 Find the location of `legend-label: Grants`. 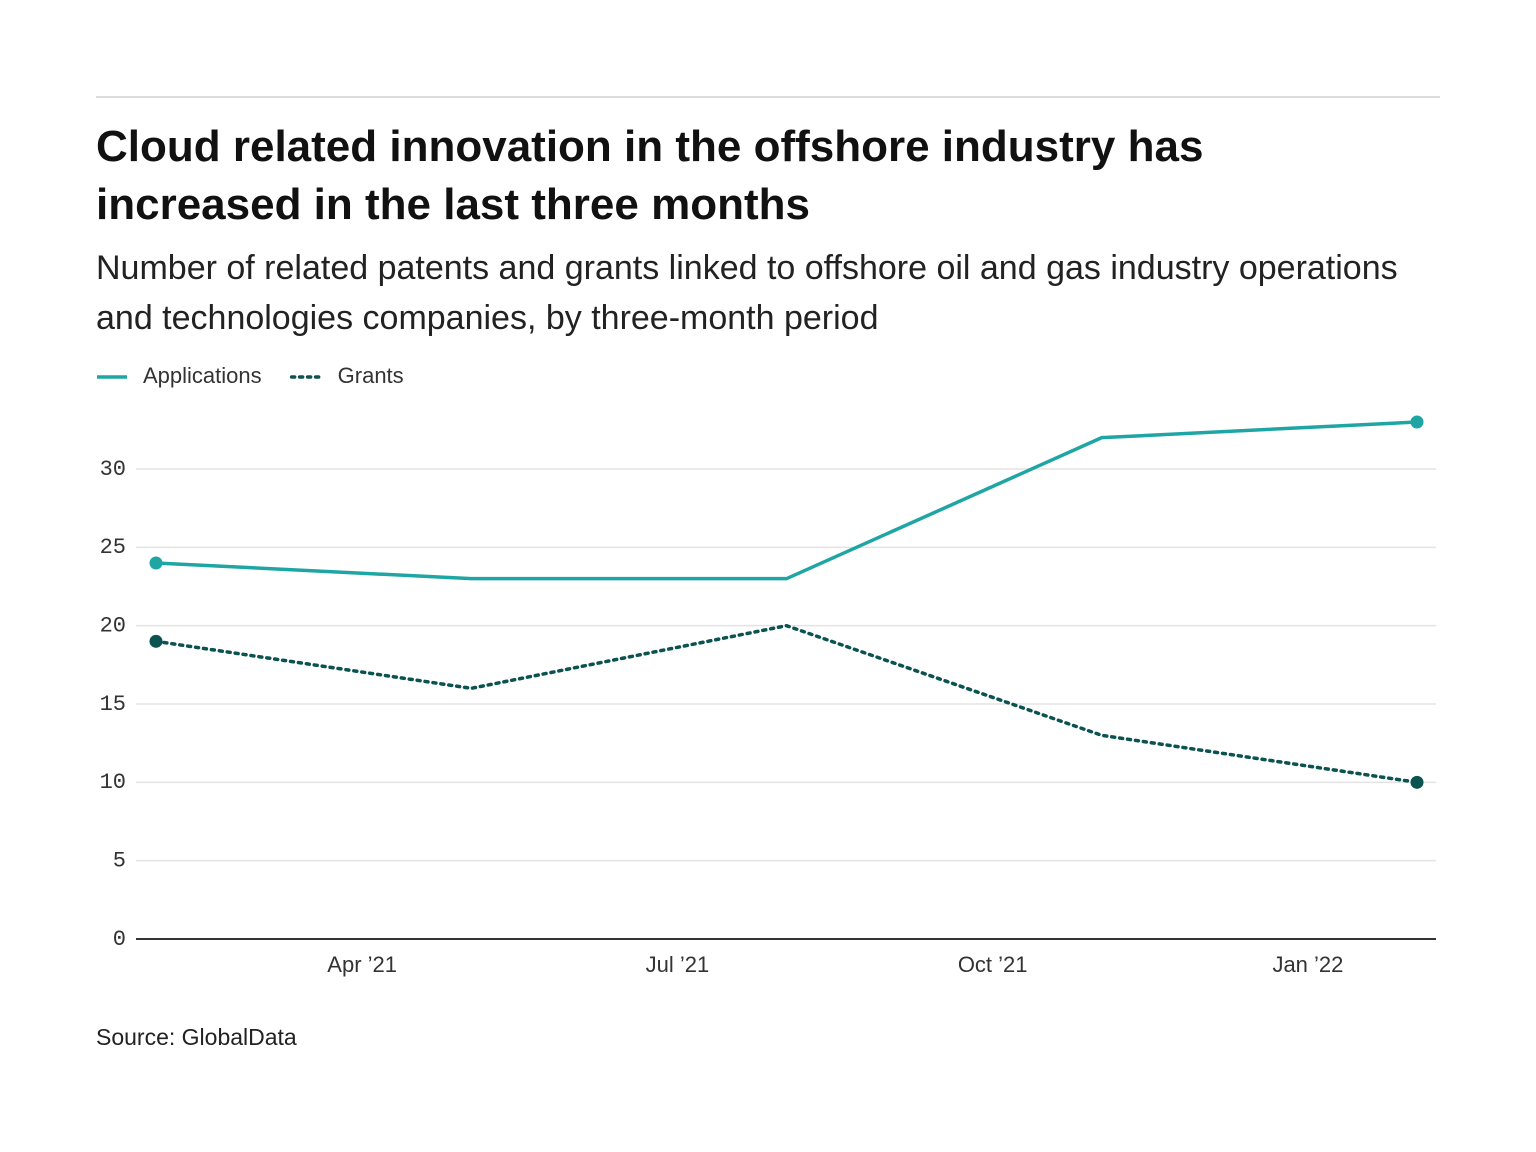

legend-label: Grants is located at coordinates (371, 375).